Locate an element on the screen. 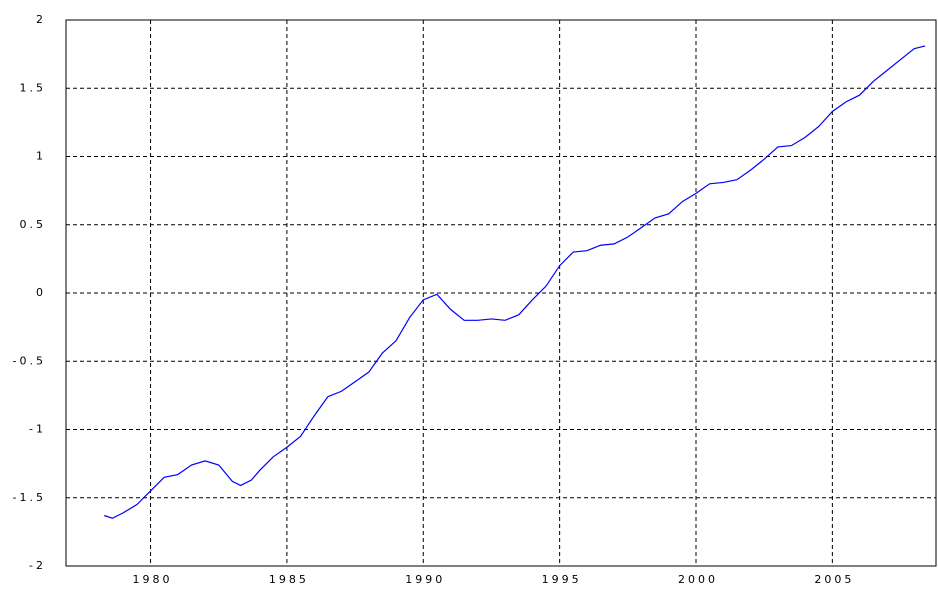 The height and width of the screenshot is (594, 938). x-tick-label: 2005 is located at coordinates (834, 579).